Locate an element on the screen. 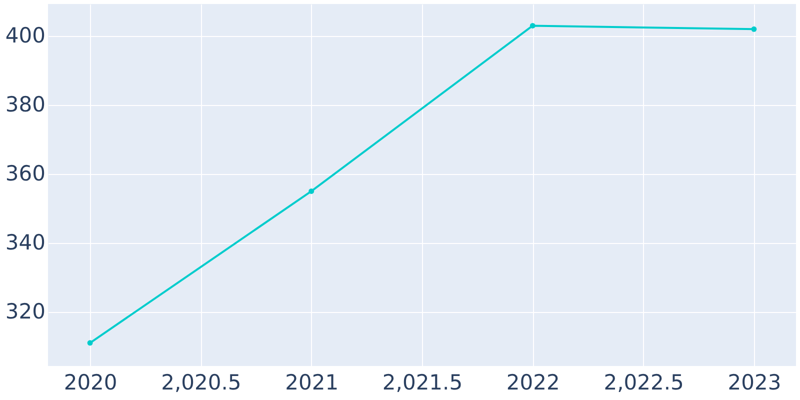 The height and width of the screenshot is (400, 800). x-tick-label: 2021 is located at coordinates (312, 382).